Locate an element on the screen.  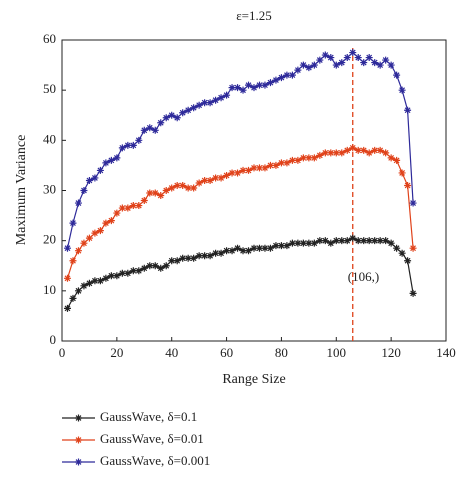
x-tick-label: 140 is located at coordinates (446, 352).